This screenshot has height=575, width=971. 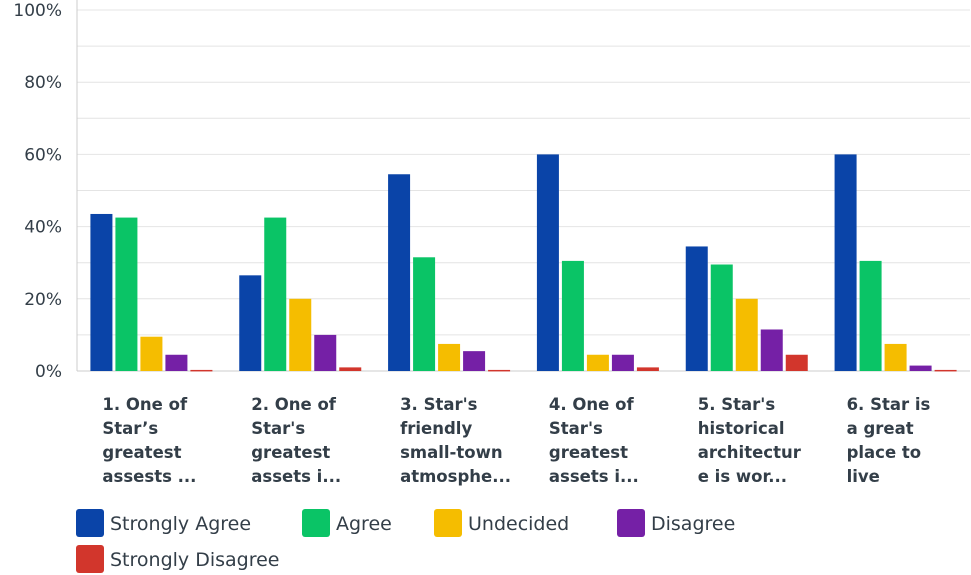 I want to click on category-label-line: 1. One of, so click(x=145, y=404).